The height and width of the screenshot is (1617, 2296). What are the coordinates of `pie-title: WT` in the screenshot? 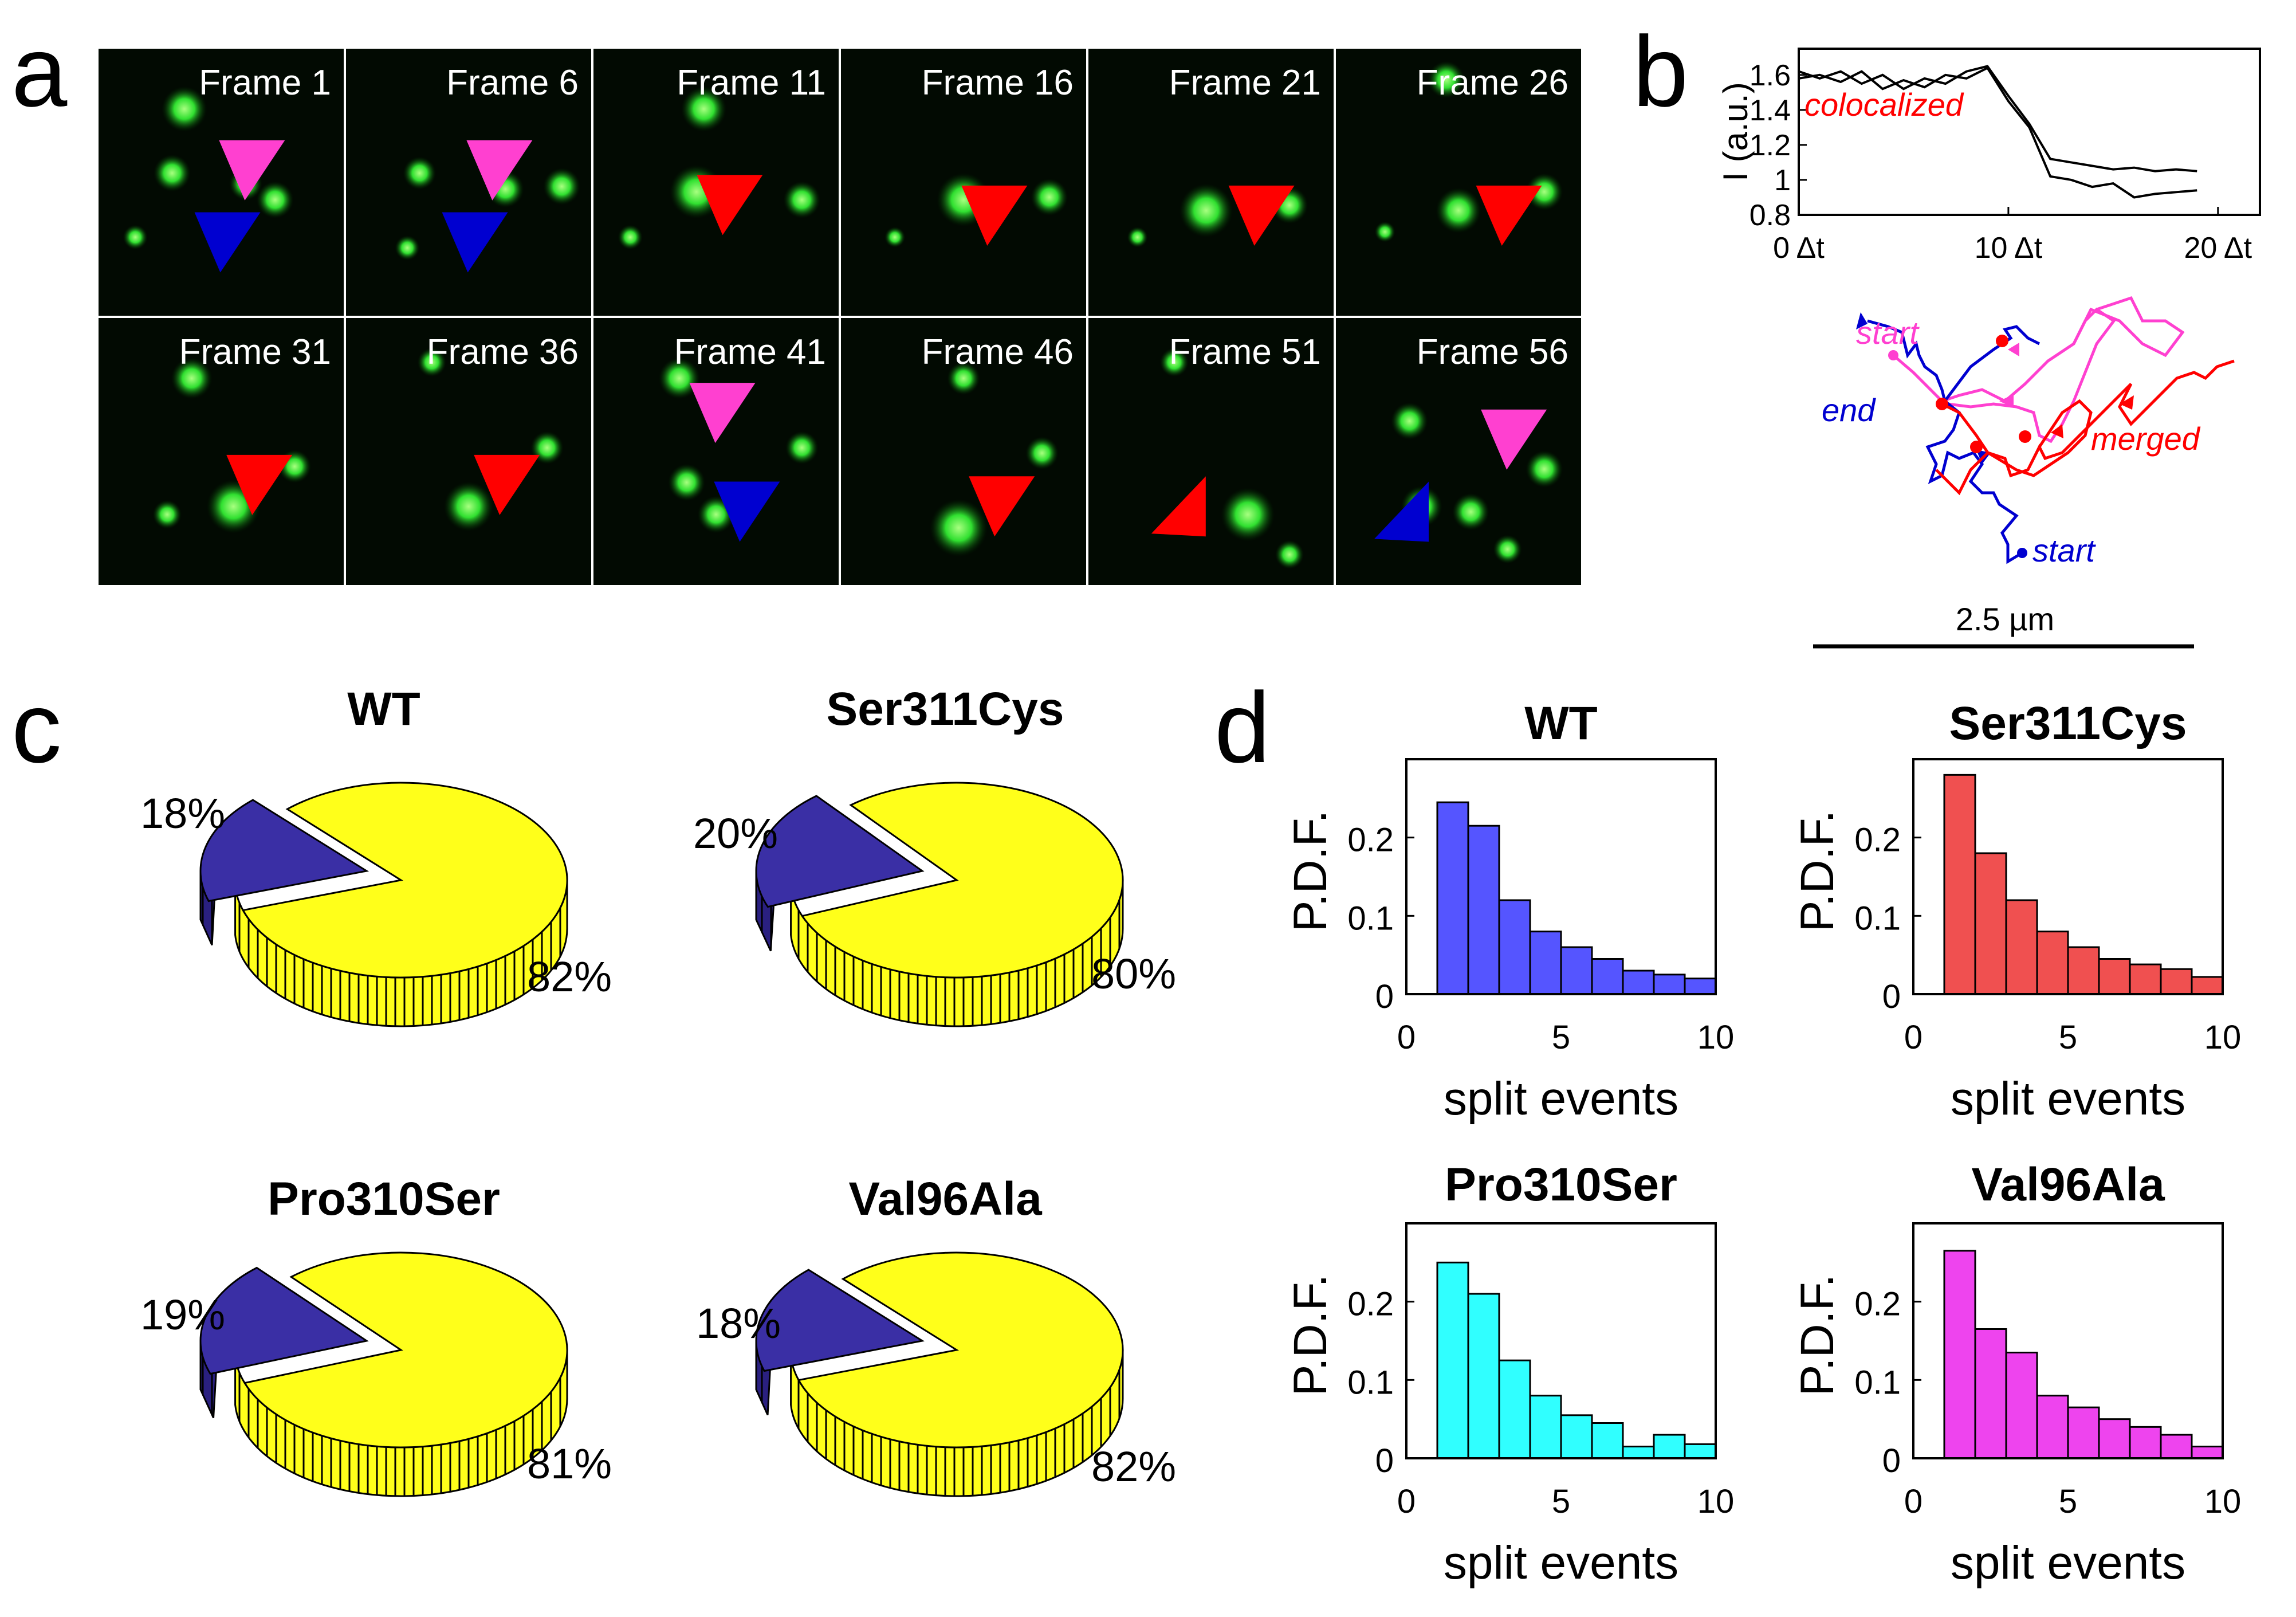 It's located at (384, 709).